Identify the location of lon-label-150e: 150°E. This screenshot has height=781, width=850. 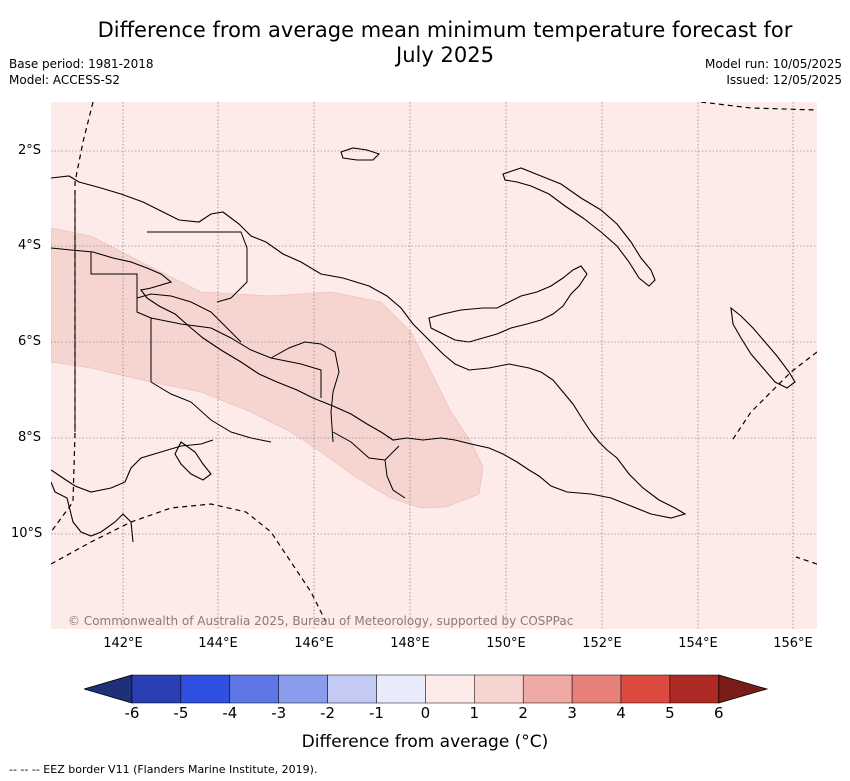
(506, 643).